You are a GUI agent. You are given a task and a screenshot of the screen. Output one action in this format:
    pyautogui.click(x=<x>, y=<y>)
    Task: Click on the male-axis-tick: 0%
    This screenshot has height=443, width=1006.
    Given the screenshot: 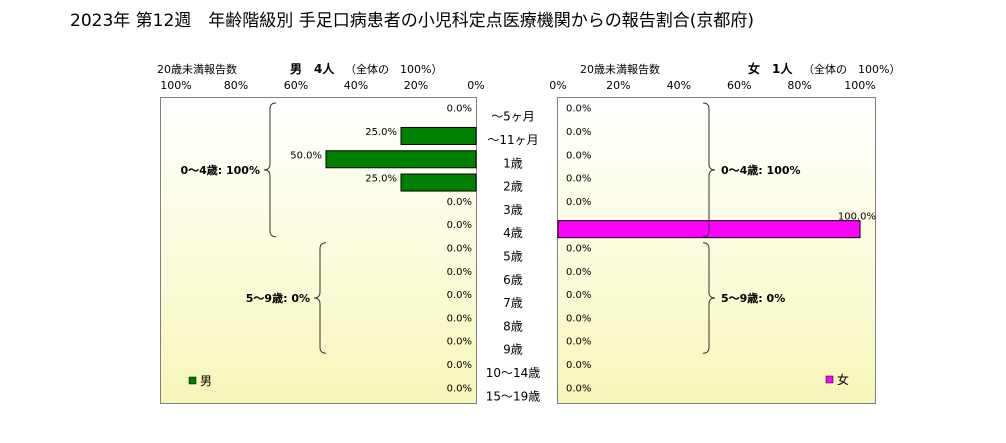 What is the action you would take?
    pyautogui.click(x=476, y=85)
    